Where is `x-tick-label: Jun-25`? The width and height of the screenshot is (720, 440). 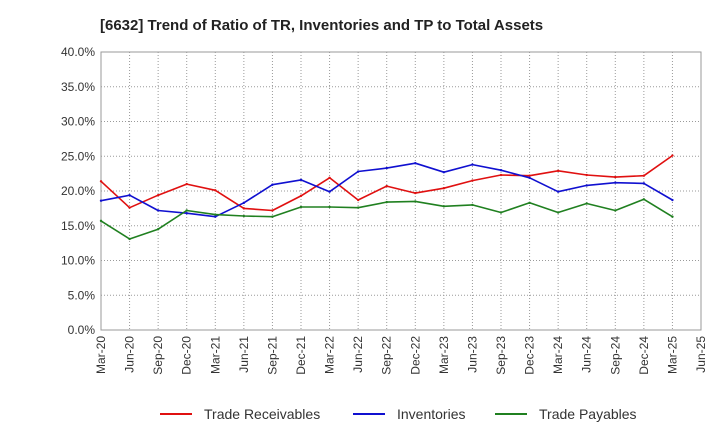
x-tick-label: Jun-25 is located at coordinates (701, 354).